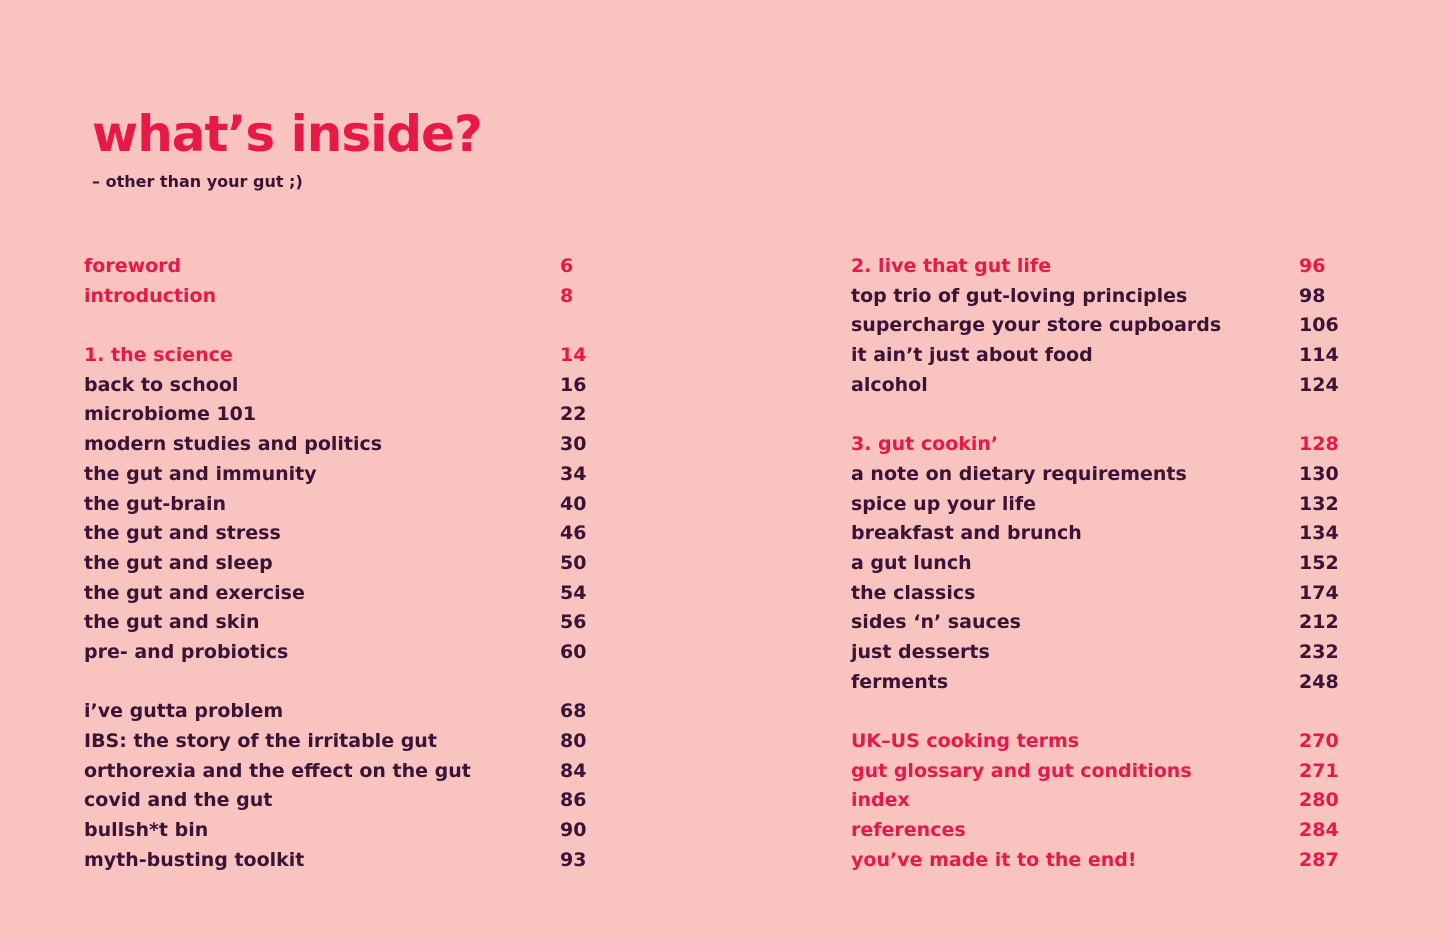 The width and height of the screenshot is (1445, 940). Describe the element at coordinates (339, 831) in the screenshot. I see `toc-entry: bullsh*t bin 90` at that location.